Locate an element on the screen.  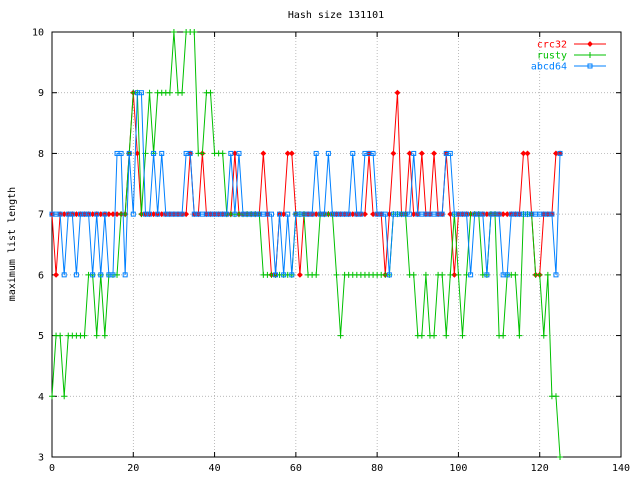
legend-marker-rusty is located at coordinates (590, 55).